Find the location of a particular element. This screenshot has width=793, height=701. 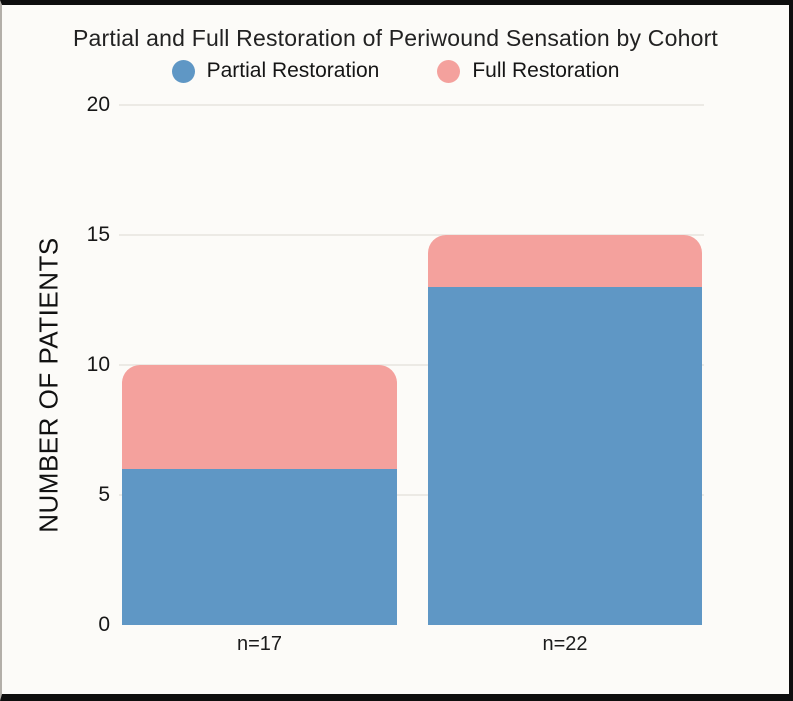

y-tick-label: 0 is located at coordinates (104, 624).